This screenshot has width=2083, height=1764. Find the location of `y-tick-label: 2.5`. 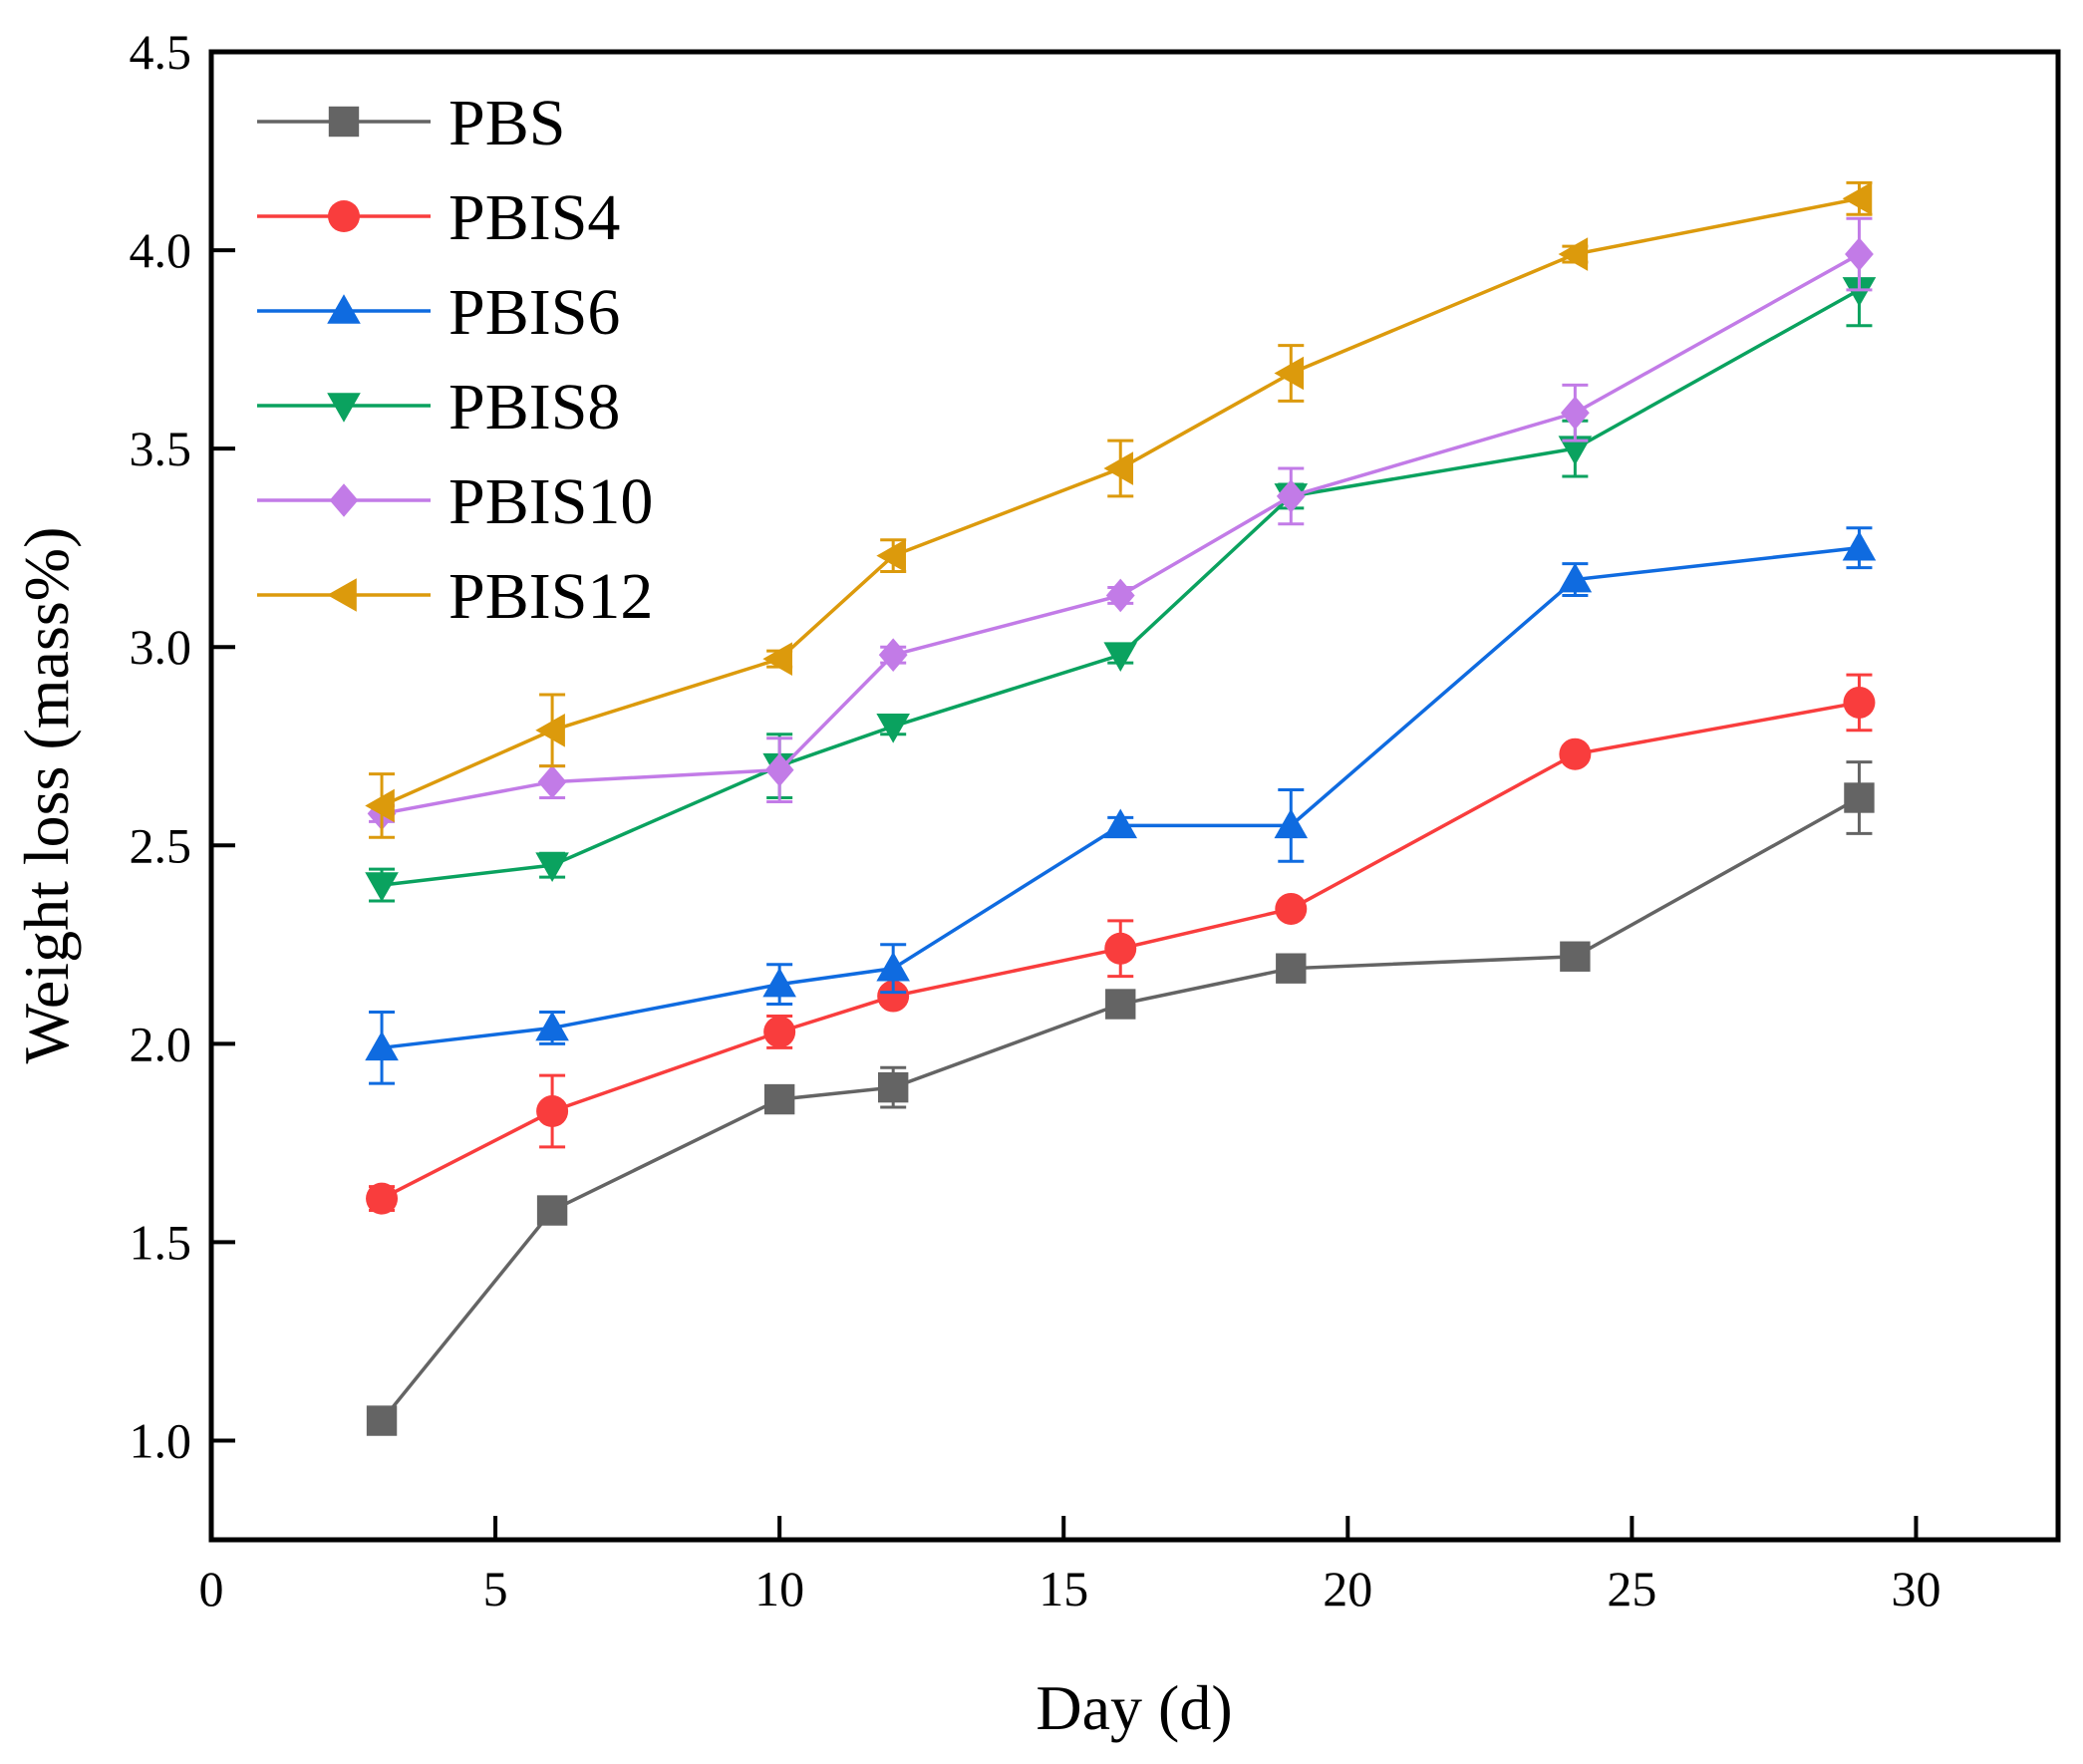

y-tick-label: 2.5 is located at coordinates (161, 845).